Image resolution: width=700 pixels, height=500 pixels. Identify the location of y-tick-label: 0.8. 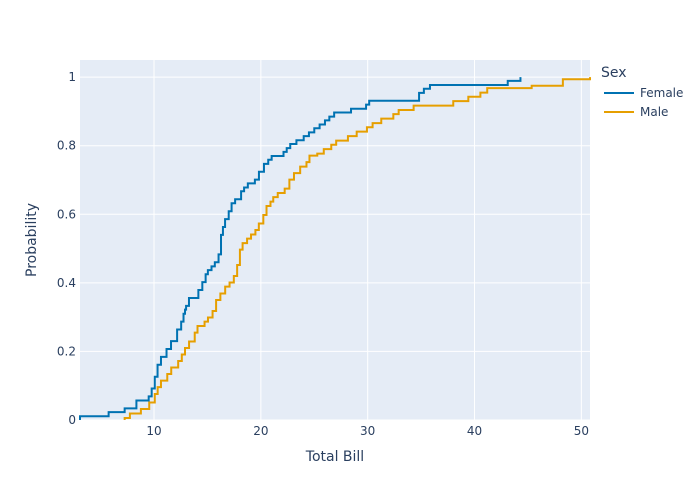
(66, 146).